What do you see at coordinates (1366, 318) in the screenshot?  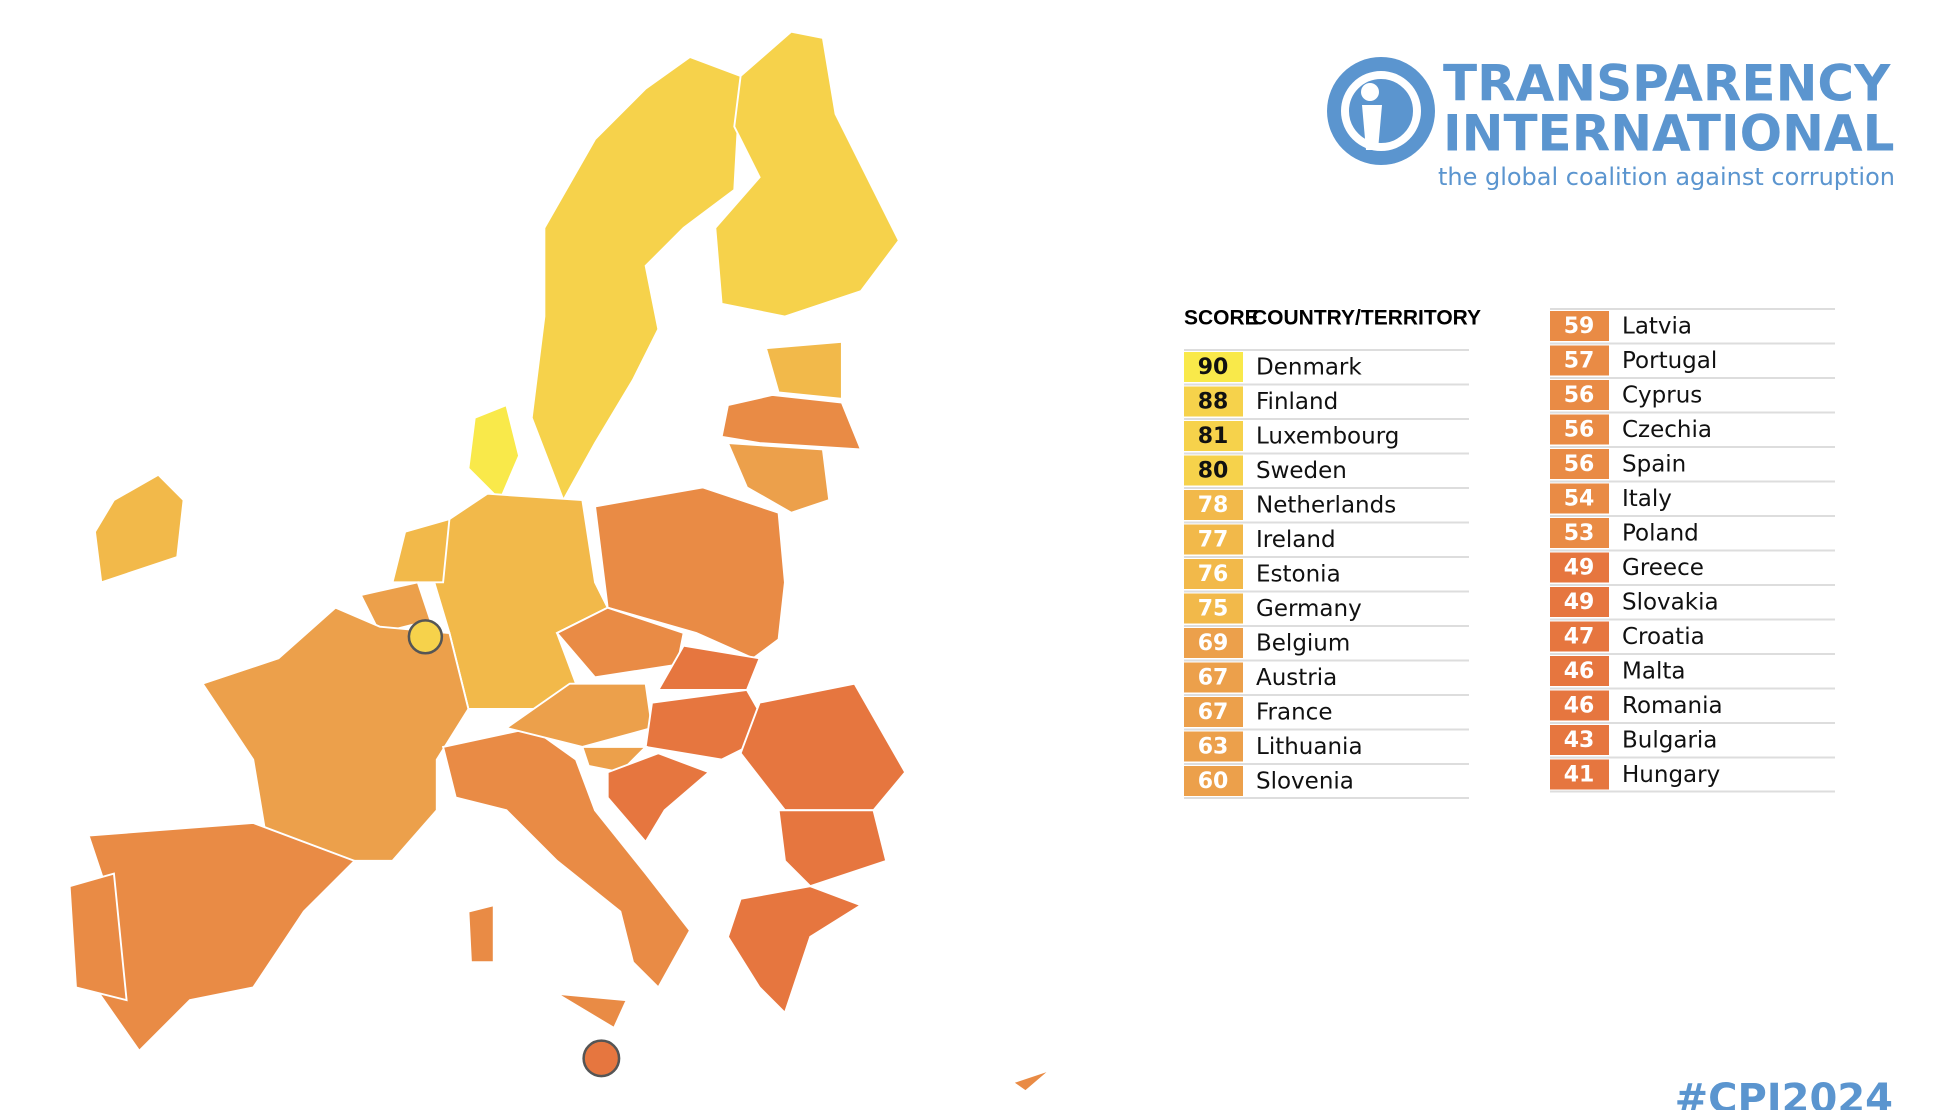 I see `header-country: COUNTRY/TERRITORY` at bounding box center [1366, 318].